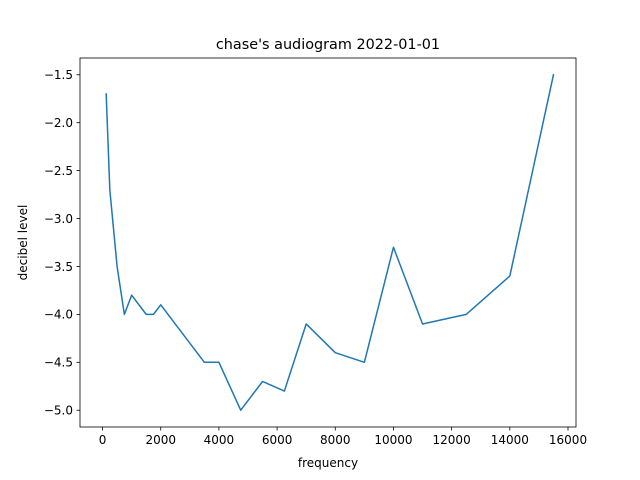  What do you see at coordinates (568, 440) in the screenshot?
I see `x-tick-label: 16000` at bounding box center [568, 440].